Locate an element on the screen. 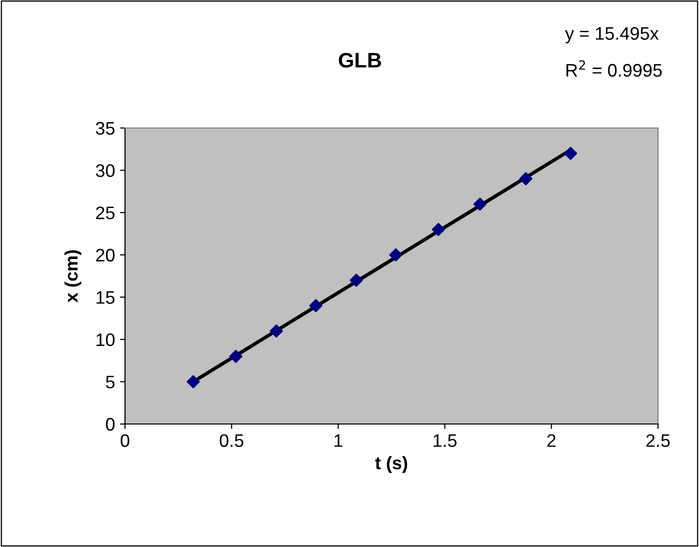  y-tick-label: 20 is located at coordinates (105, 255).